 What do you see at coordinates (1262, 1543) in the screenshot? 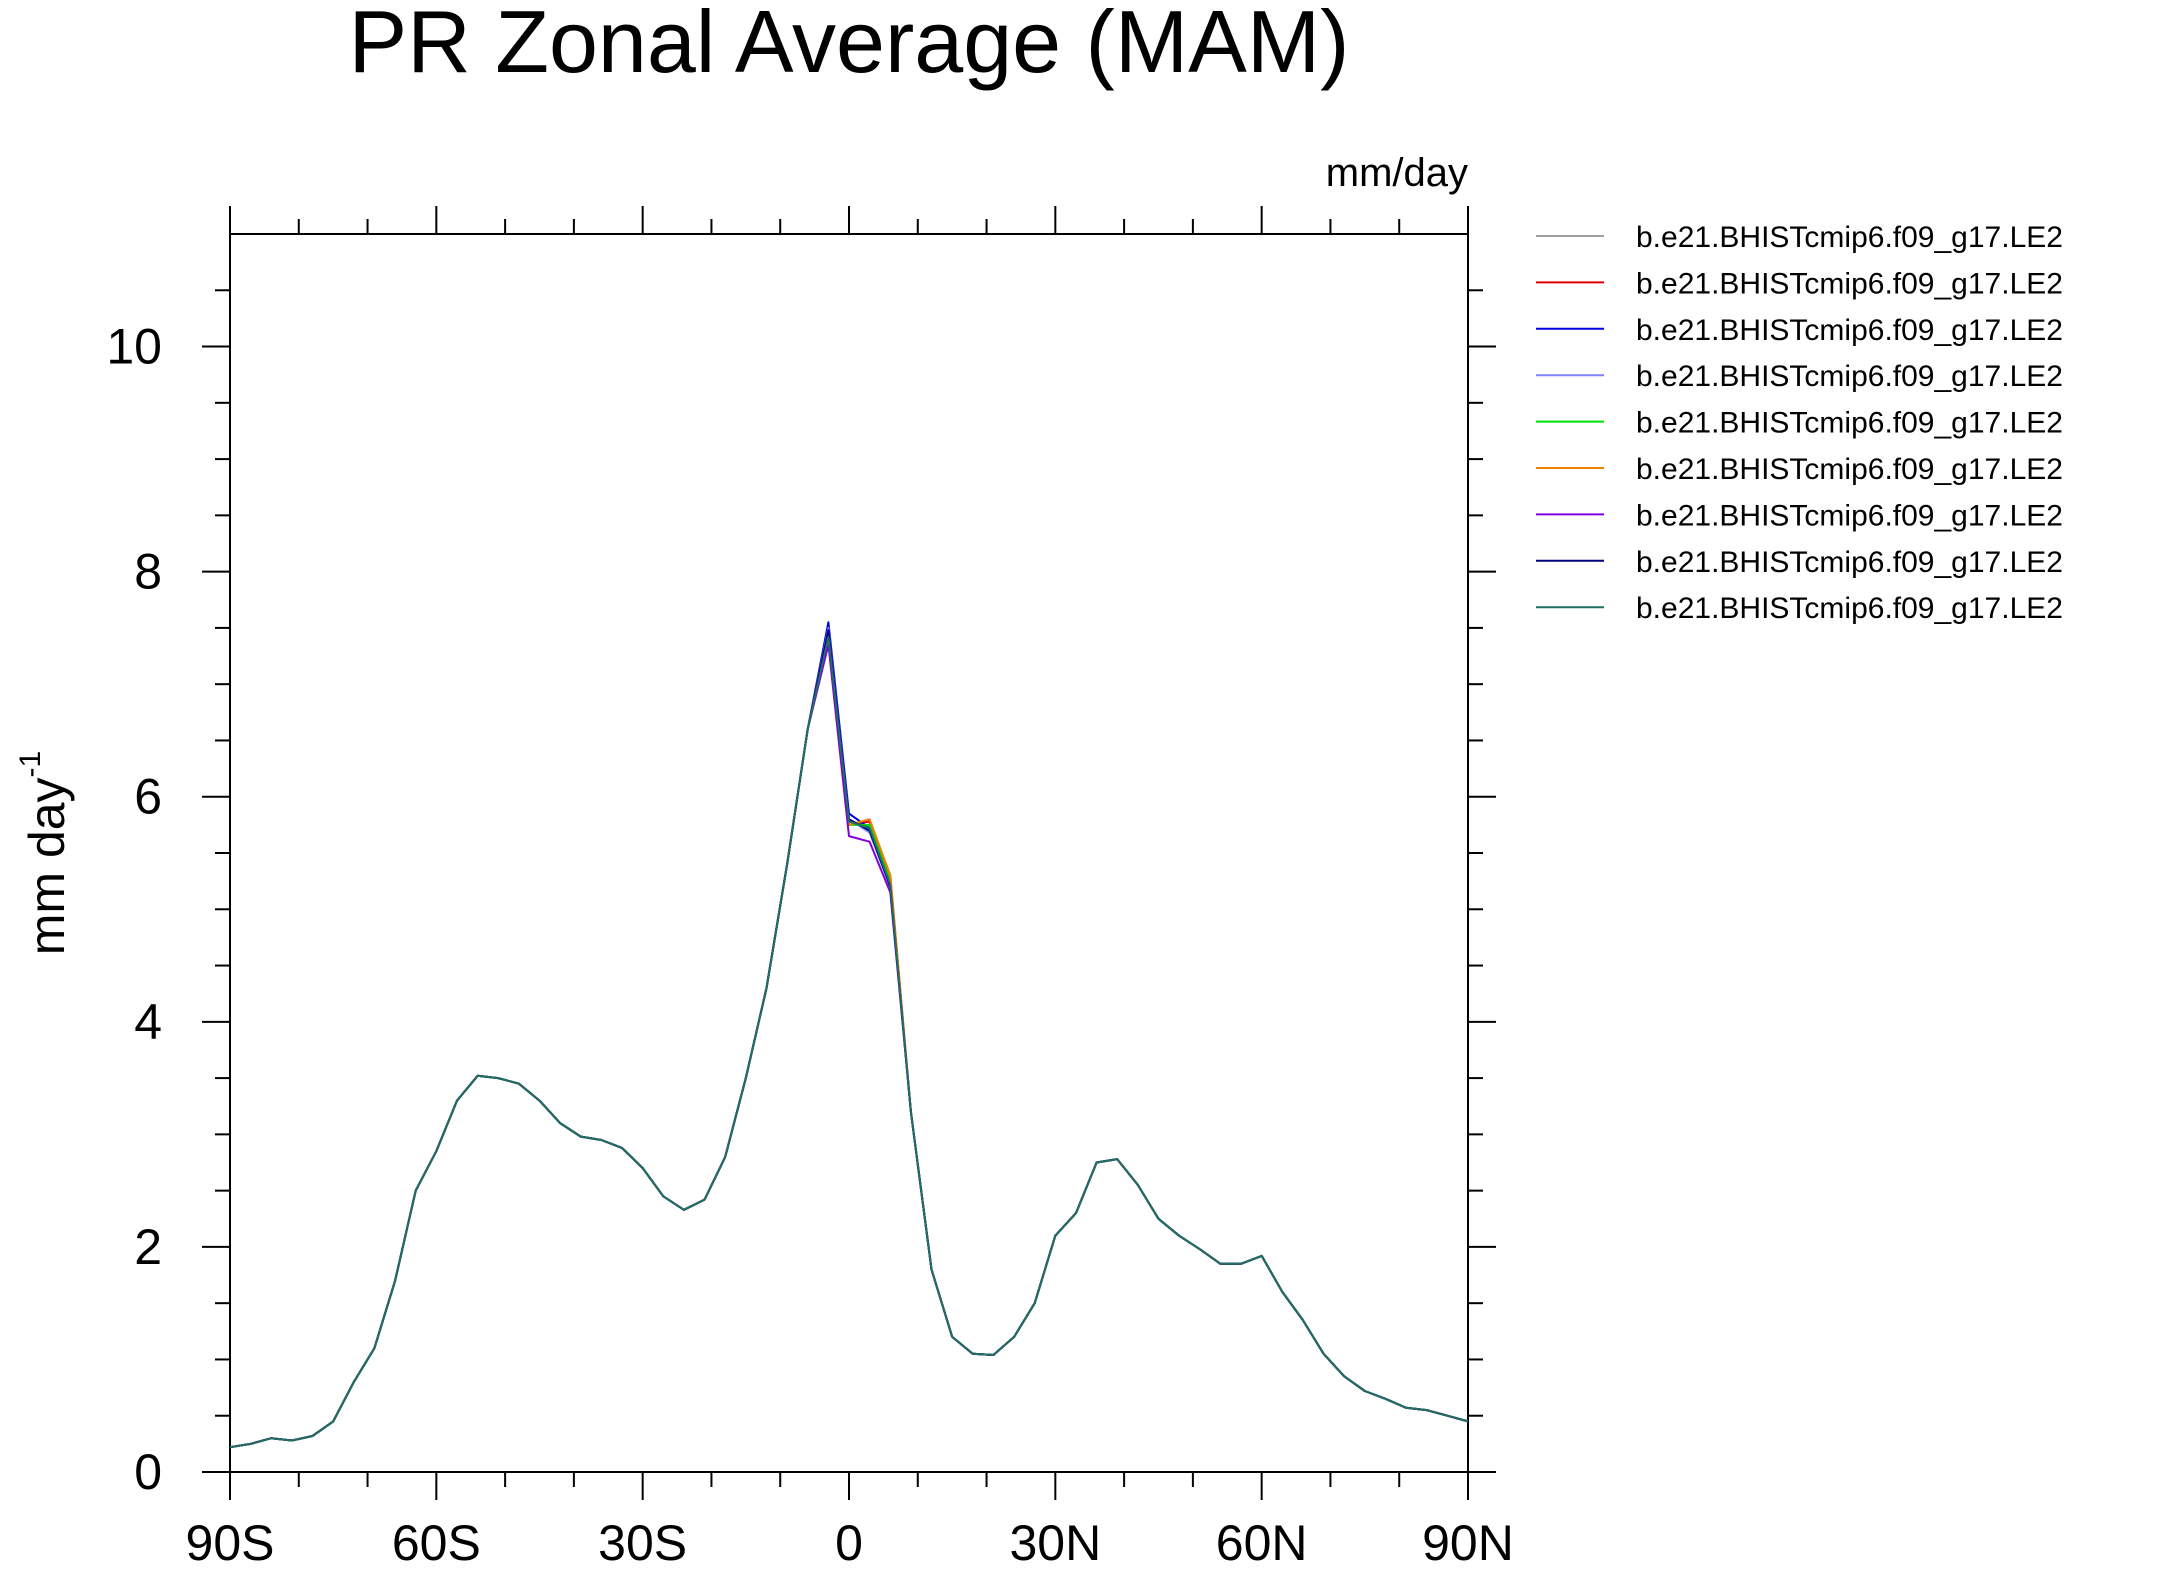
I see `x-tick-label: 60N` at bounding box center [1262, 1543].